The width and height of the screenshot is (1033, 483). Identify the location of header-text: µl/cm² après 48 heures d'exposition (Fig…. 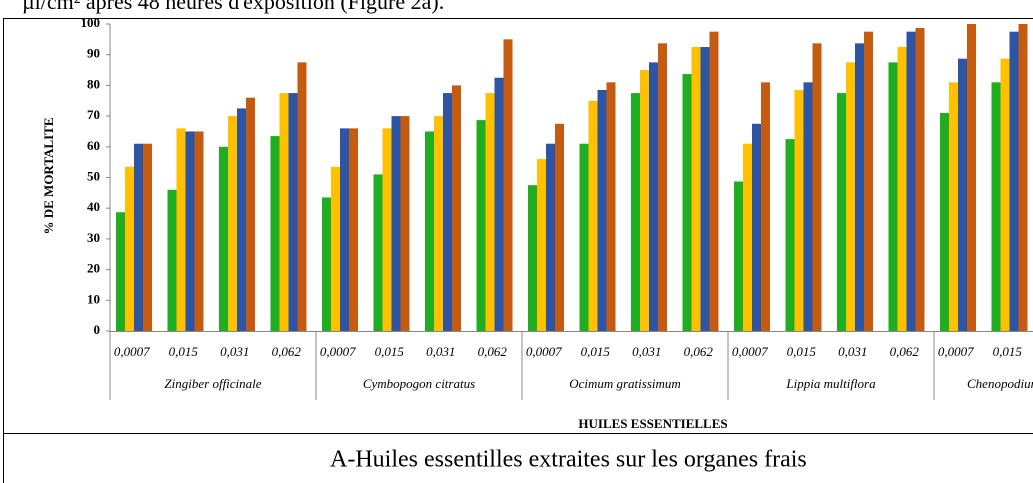
(233, 7).